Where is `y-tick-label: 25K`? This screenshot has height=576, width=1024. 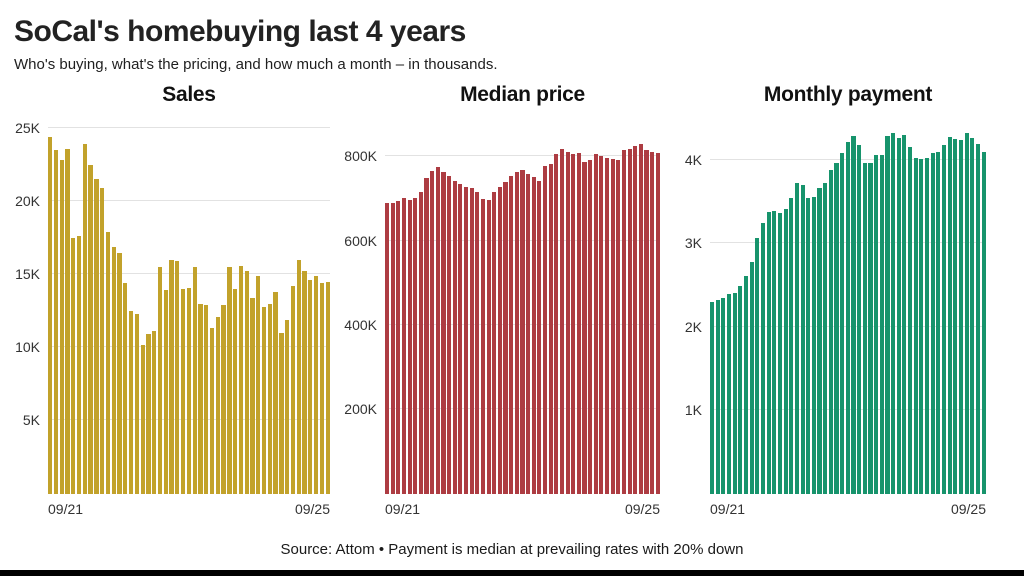
y-tick-label: 25K is located at coordinates (27, 128).